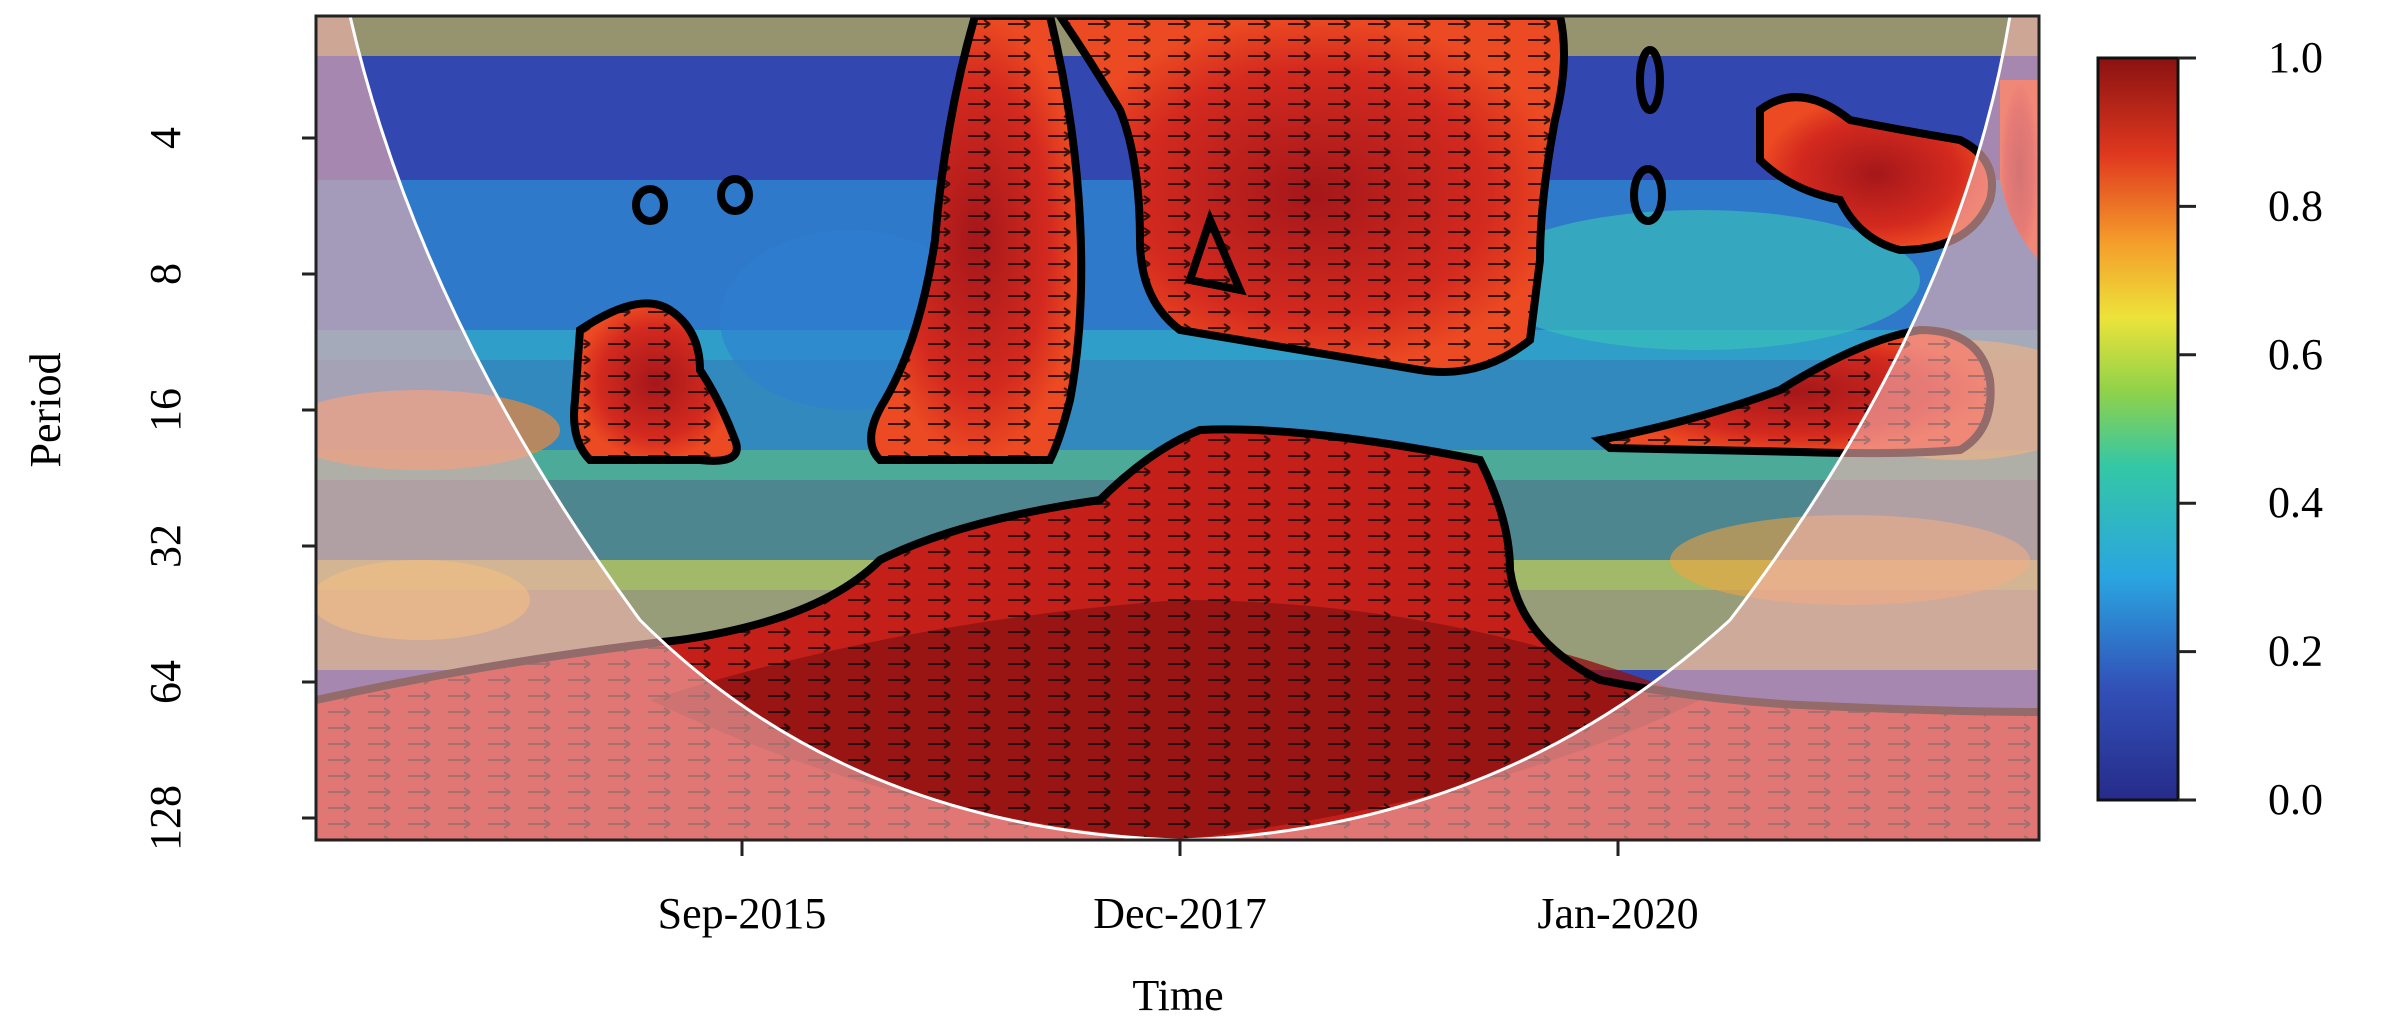 The width and height of the screenshot is (2387, 1018). I want to click on colorbar-ticks: 0.0 0.2 0.4 0.6 0.8 1.0, so click(2250, 428).